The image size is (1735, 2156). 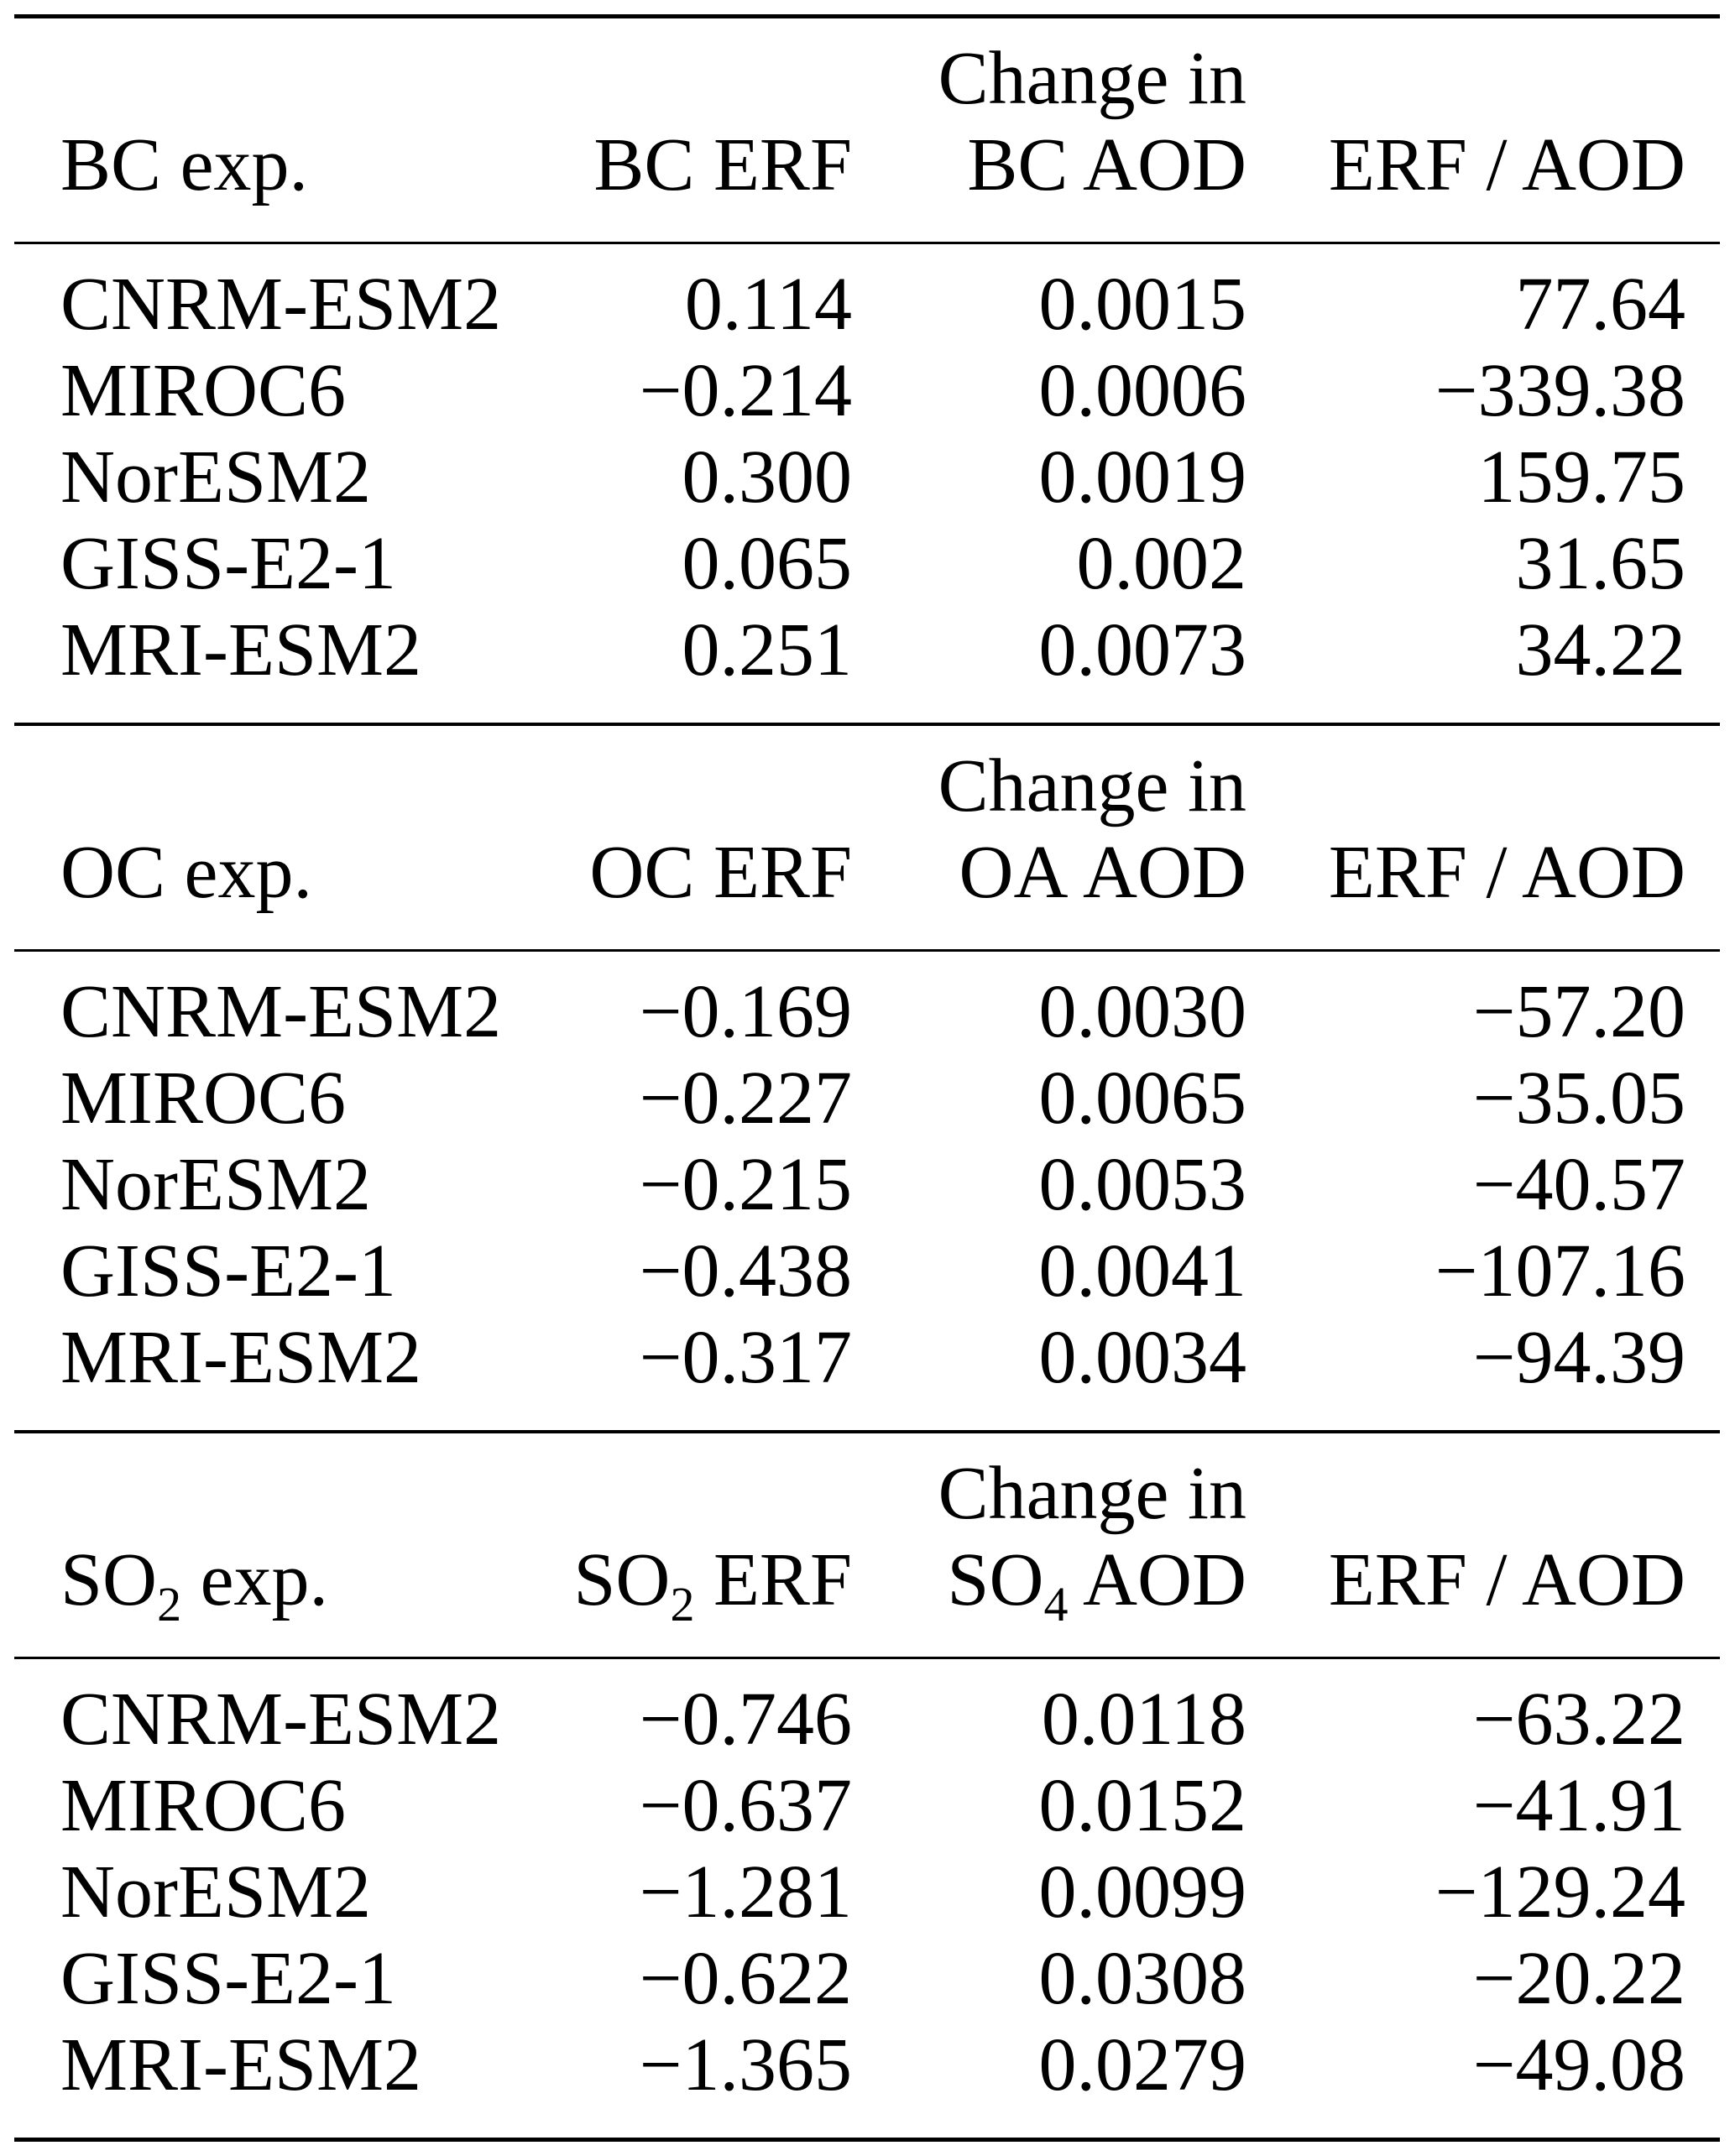 I want to click on aod-value: 0.0015, so click(x=1142, y=304).